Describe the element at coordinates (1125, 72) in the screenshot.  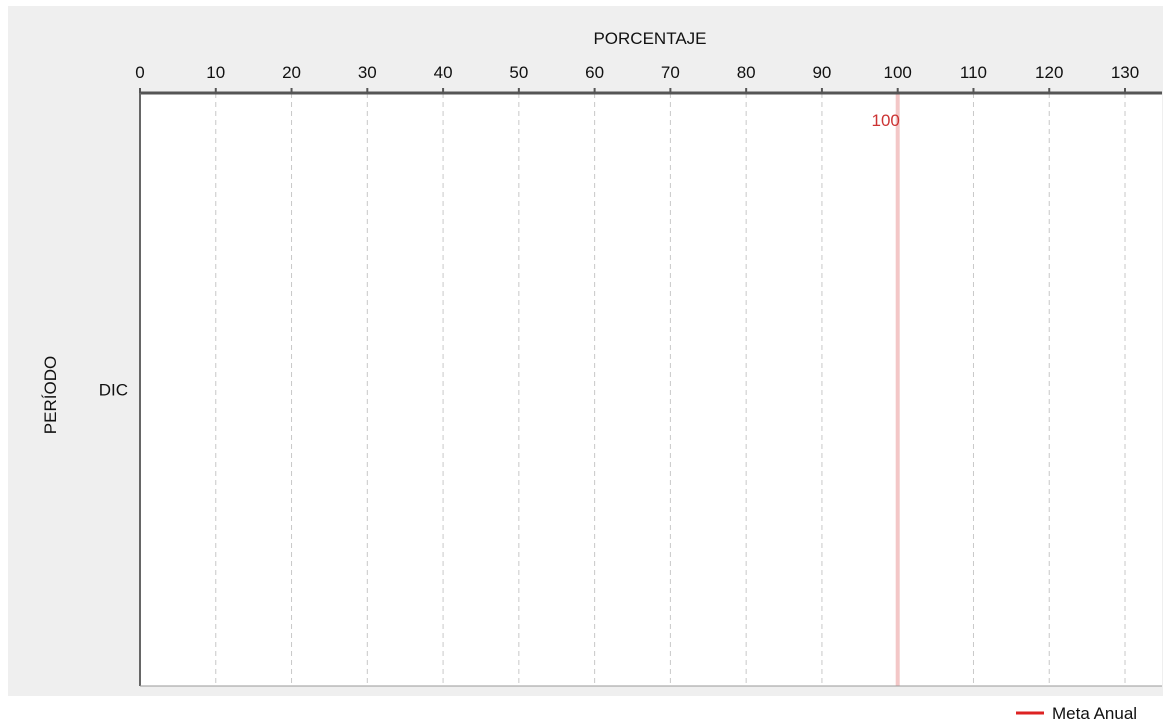
I see `x-tick-label-130: 130` at that location.